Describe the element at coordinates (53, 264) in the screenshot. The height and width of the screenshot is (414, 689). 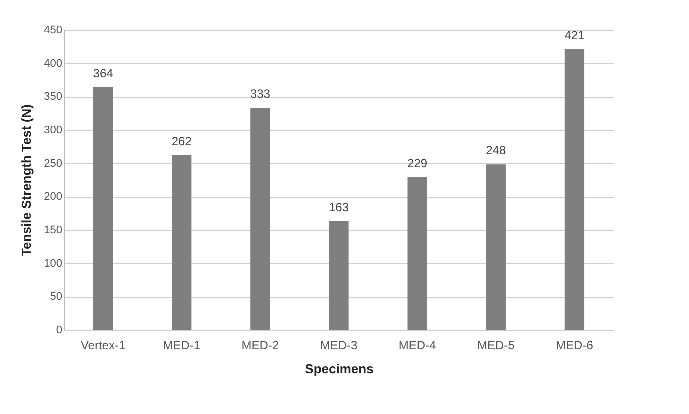
I see `y-tick-label: 100` at that location.